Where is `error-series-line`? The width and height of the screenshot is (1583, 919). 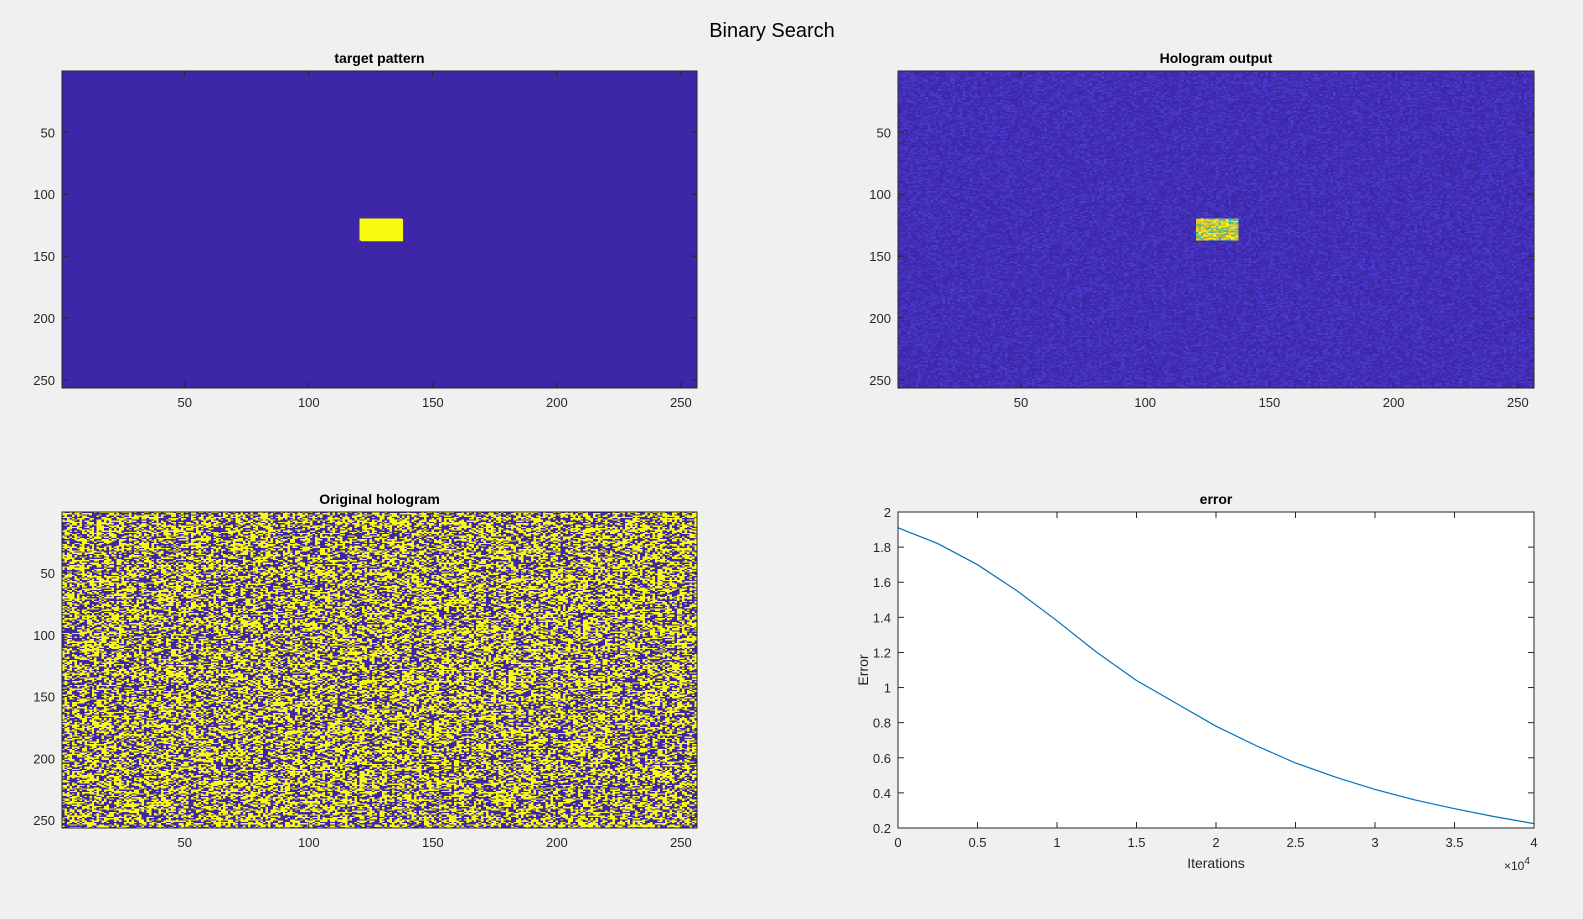 error-series-line is located at coordinates (1216, 676).